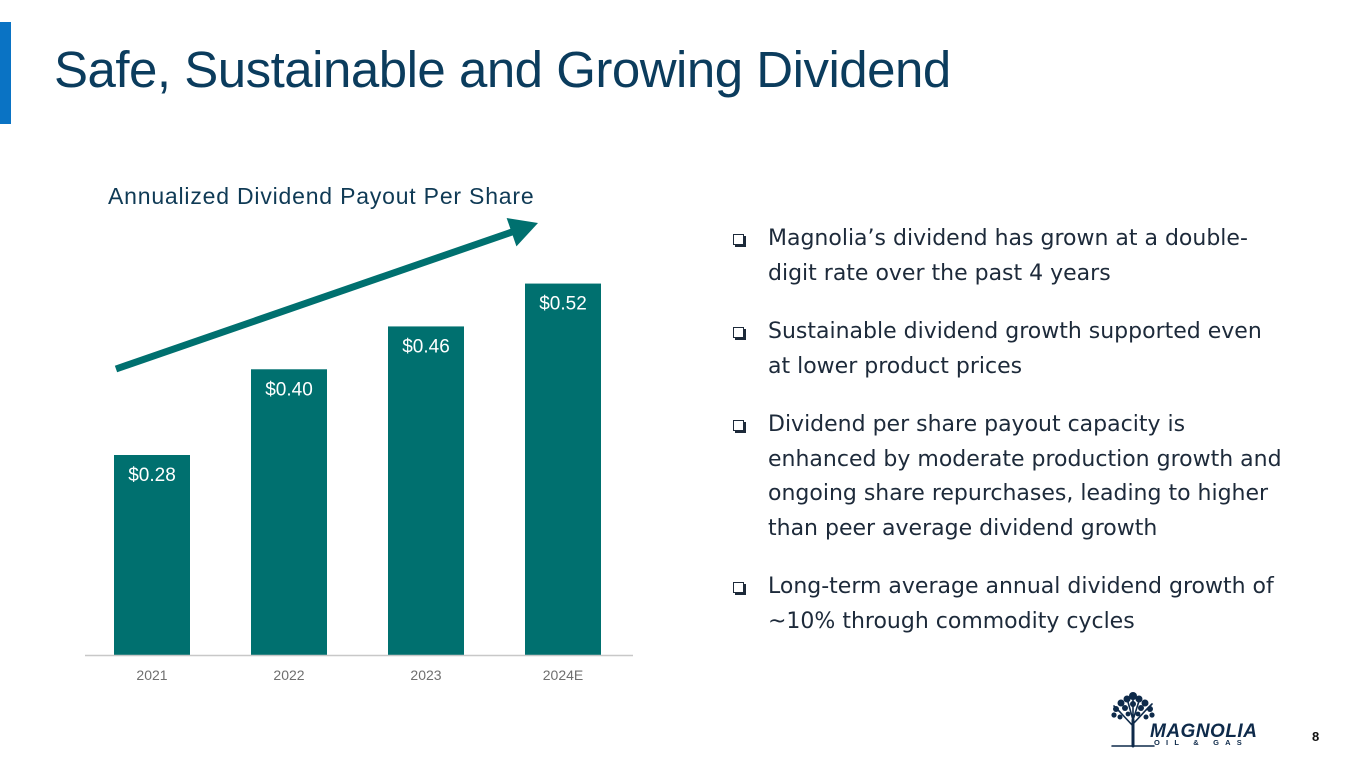 Image resolution: width=1365 pixels, height=768 pixels. What do you see at coordinates (563, 304) in the screenshot?
I see `bar-value-label: $0.52` at bounding box center [563, 304].